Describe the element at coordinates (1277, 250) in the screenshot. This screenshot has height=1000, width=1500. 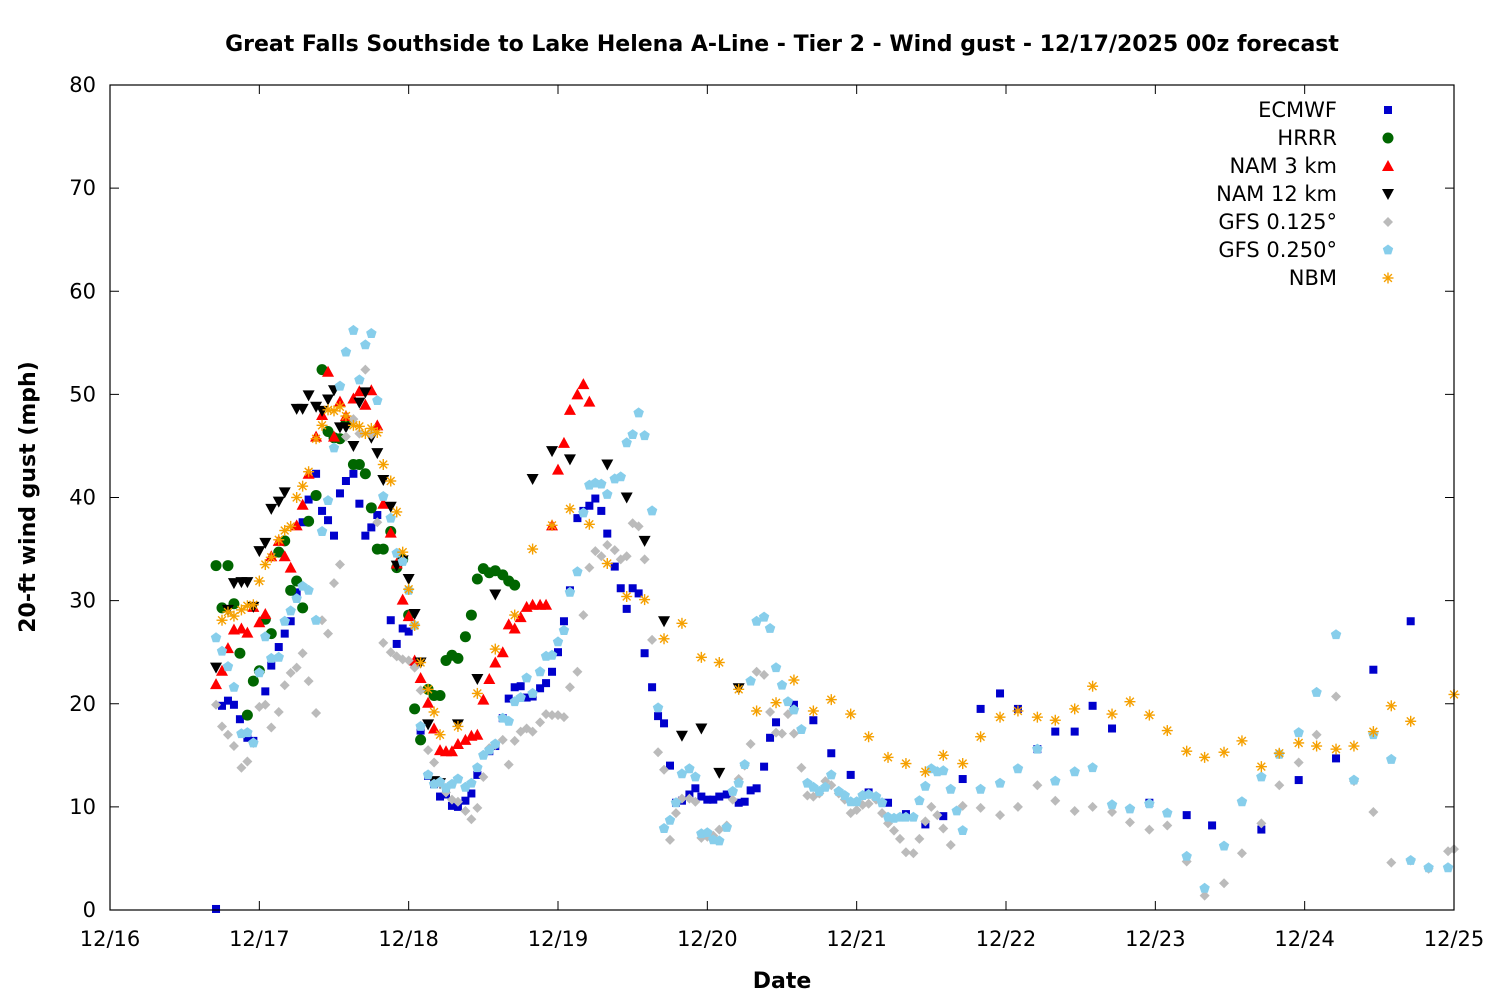
I see `legend-label: GFS 0.250°` at that location.